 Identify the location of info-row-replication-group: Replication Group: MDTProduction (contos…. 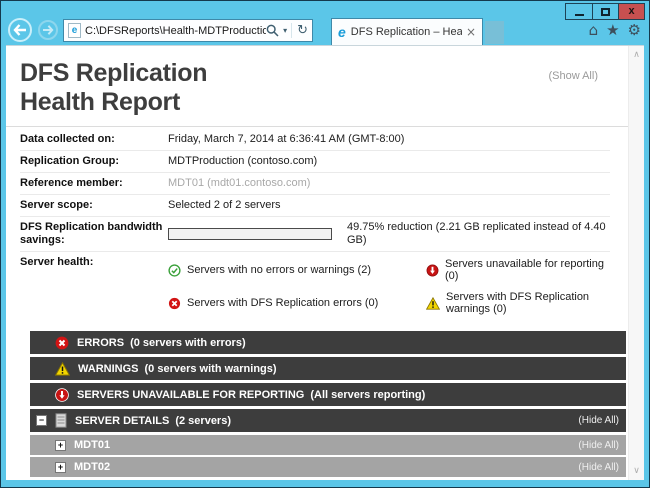
(315, 162).